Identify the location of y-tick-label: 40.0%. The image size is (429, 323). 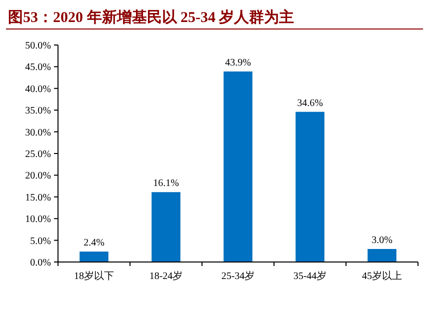
(38, 89).